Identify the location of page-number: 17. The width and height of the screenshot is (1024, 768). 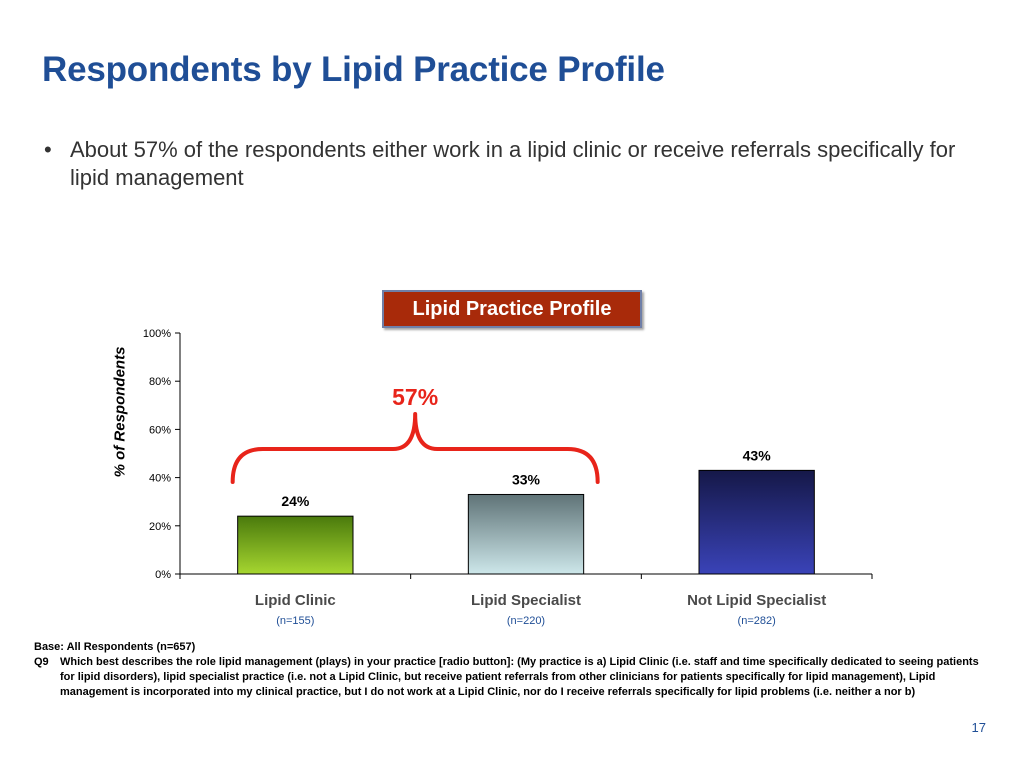
(978, 727).